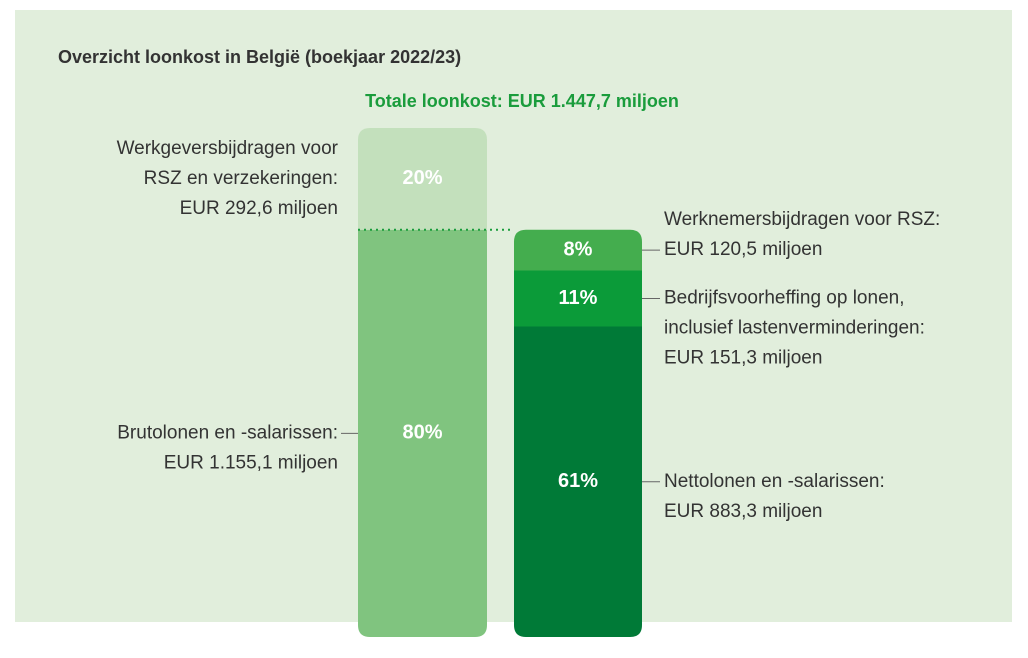 This screenshot has width=1028, height=658. I want to click on segment-label: EUR 120,5 miljoen, so click(743, 249).